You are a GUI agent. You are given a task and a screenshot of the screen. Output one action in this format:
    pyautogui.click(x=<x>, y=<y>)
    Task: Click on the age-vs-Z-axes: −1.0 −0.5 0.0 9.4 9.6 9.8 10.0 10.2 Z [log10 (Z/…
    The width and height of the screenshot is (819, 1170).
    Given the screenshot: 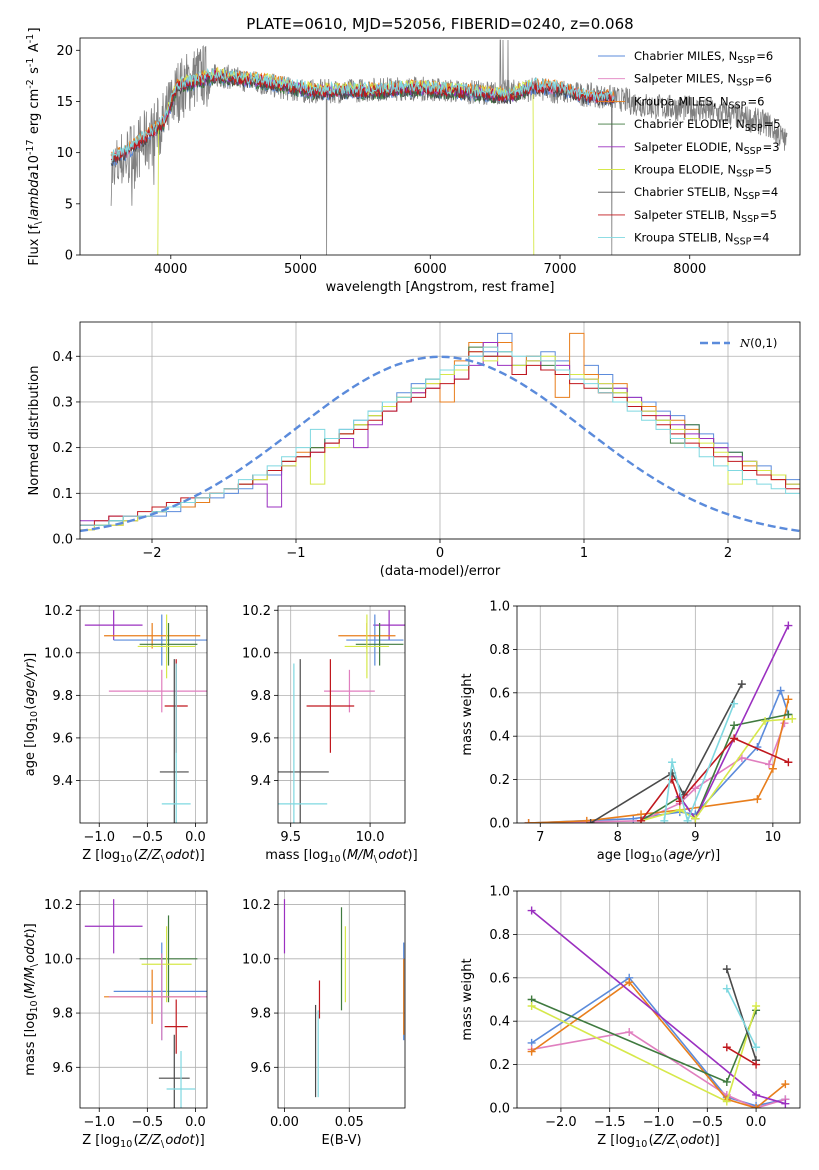 What is the action you would take?
    pyautogui.click(x=115, y=734)
    